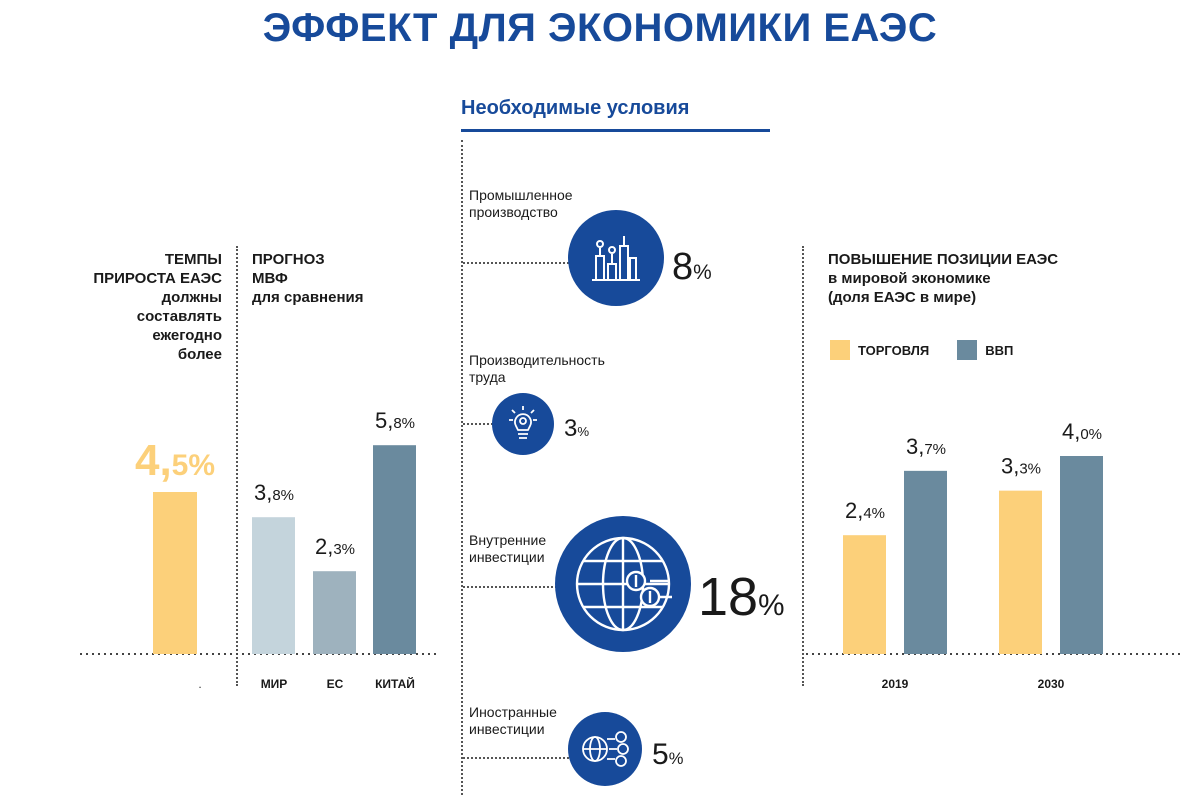 This screenshot has width=1200, height=800. I want to click on year-category-label: 2030, so click(1051, 684).